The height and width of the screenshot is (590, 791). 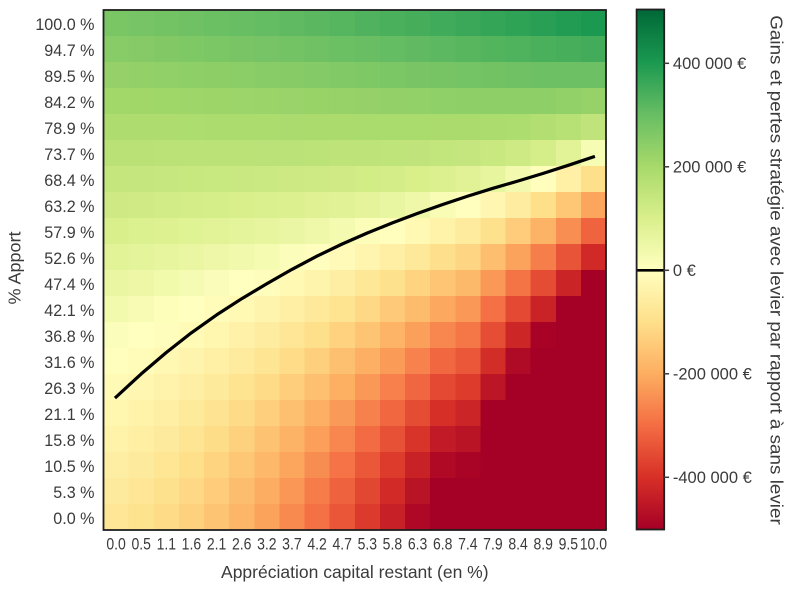 What do you see at coordinates (712, 478) in the screenshot?
I see `svg-text: -400 000 €` at bounding box center [712, 478].